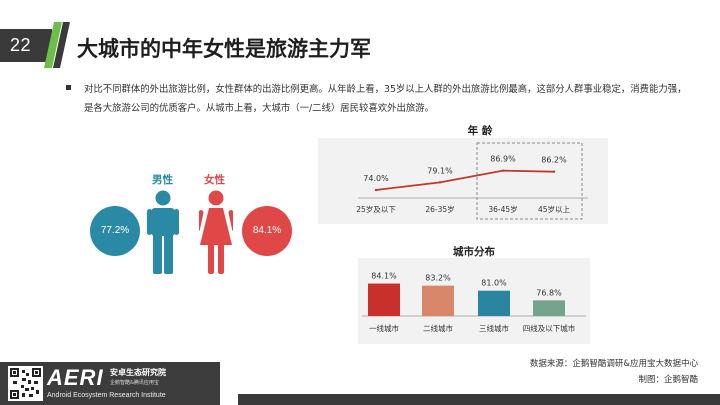 Image resolution: width=720 pixels, height=405 pixels. I want to click on female-person-icon, so click(216, 232).